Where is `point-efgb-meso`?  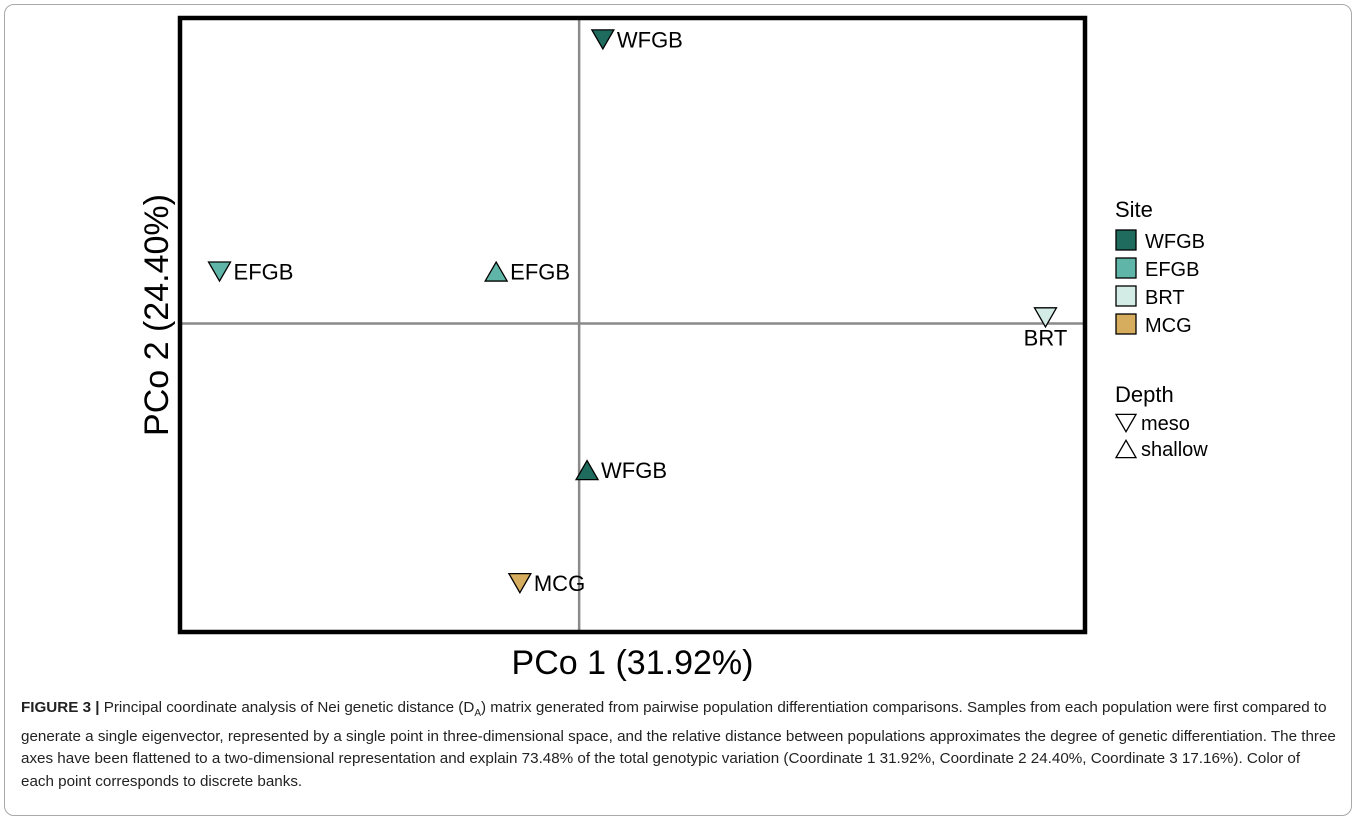
point-efgb-meso is located at coordinates (219, 272).